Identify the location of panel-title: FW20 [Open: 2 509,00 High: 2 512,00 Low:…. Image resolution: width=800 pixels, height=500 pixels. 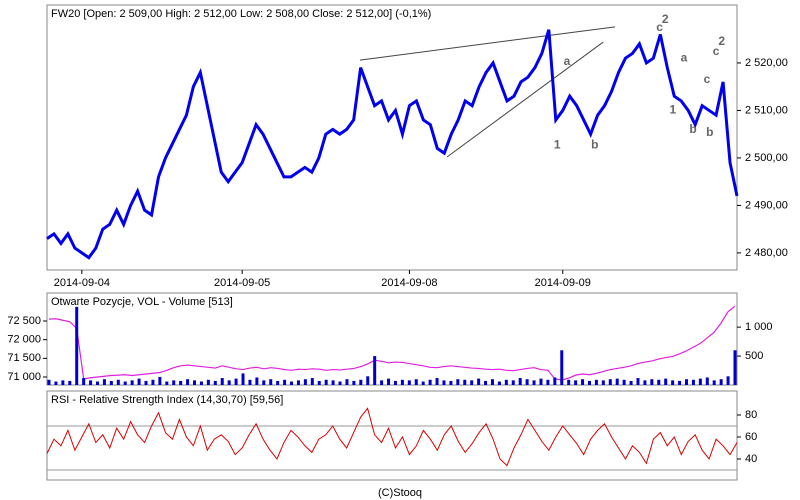
(241, 14).